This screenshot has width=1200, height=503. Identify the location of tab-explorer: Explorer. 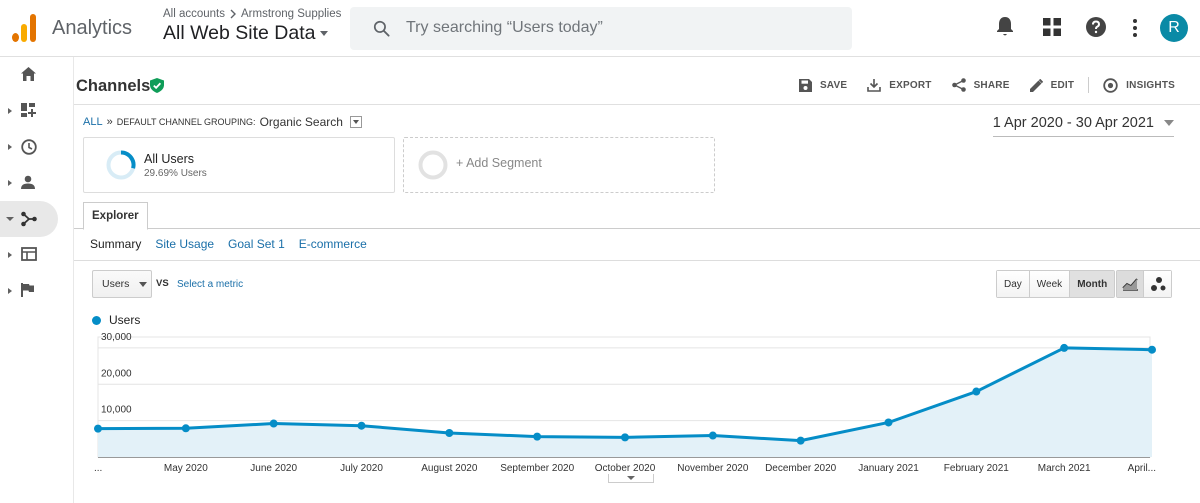
(115, 216).